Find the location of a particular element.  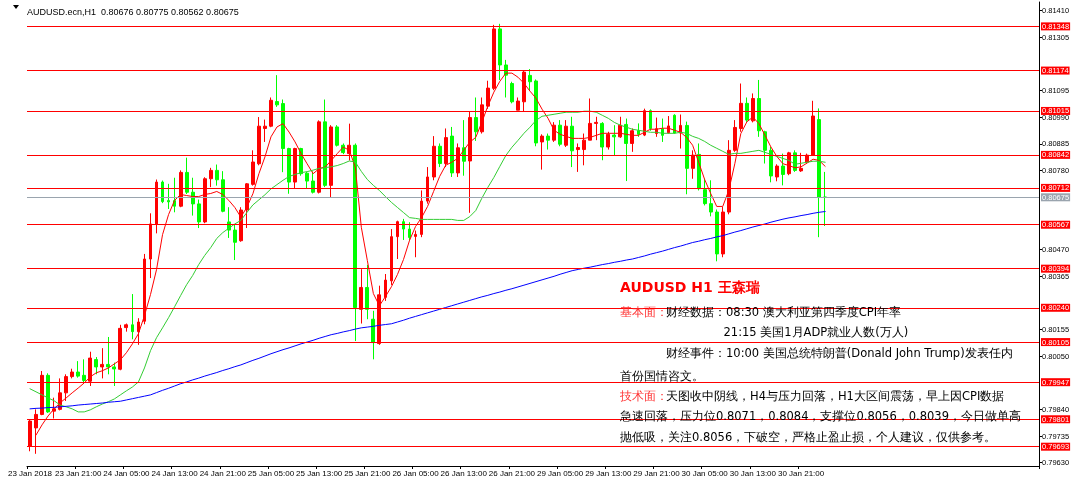

x-tick-label: 24 Jan 05:00 is located at coordinates (127, 473).